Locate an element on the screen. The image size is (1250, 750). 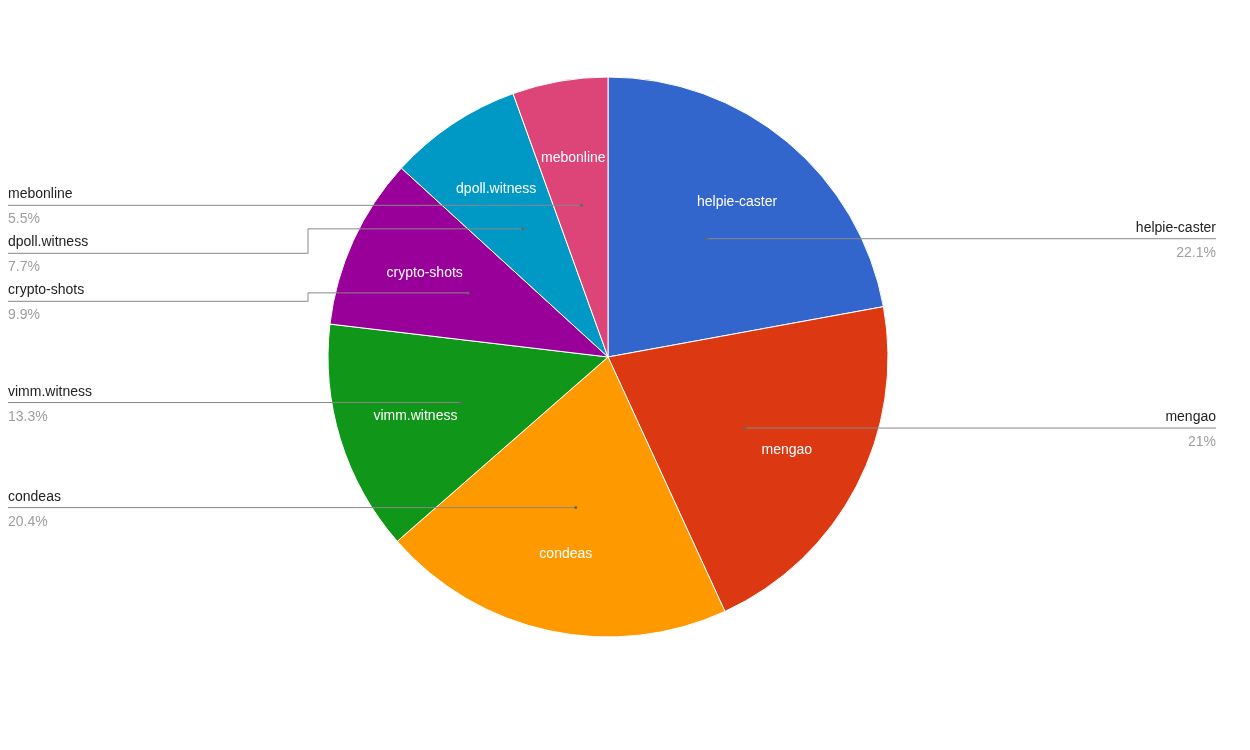
data-label: 22.1% is located at coordinates (1196, 251).